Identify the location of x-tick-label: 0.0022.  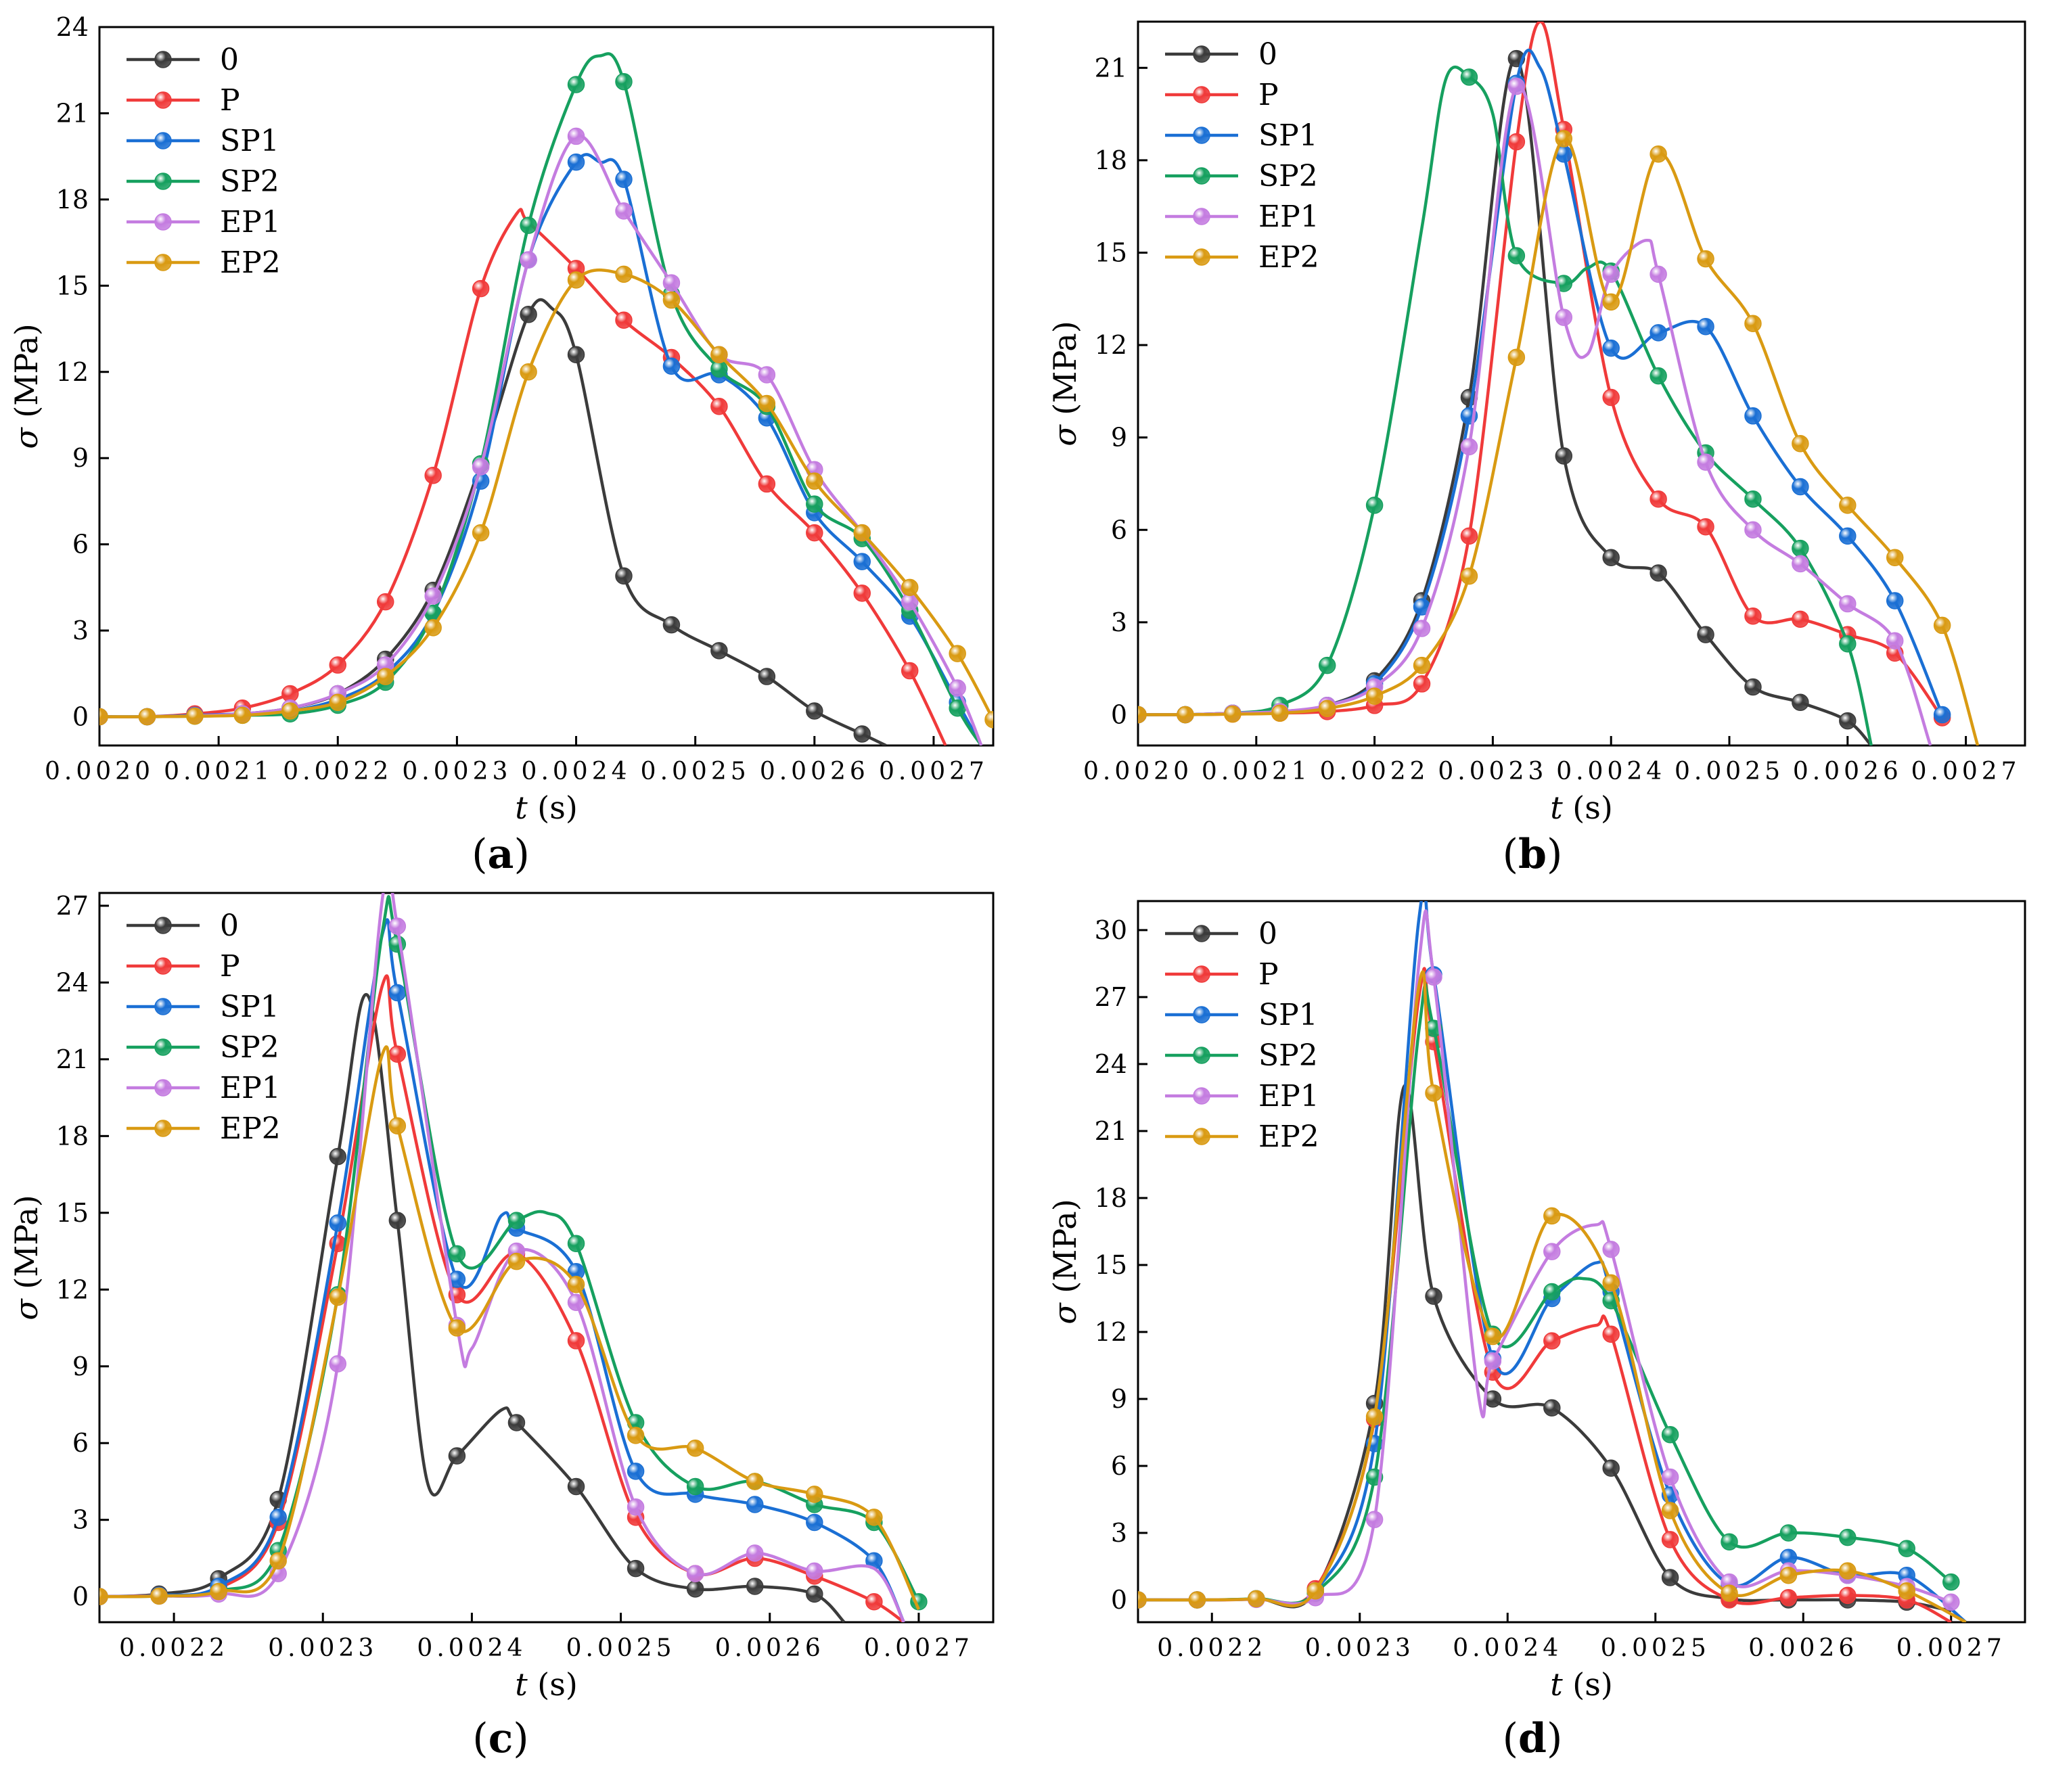
(1212, 1648).